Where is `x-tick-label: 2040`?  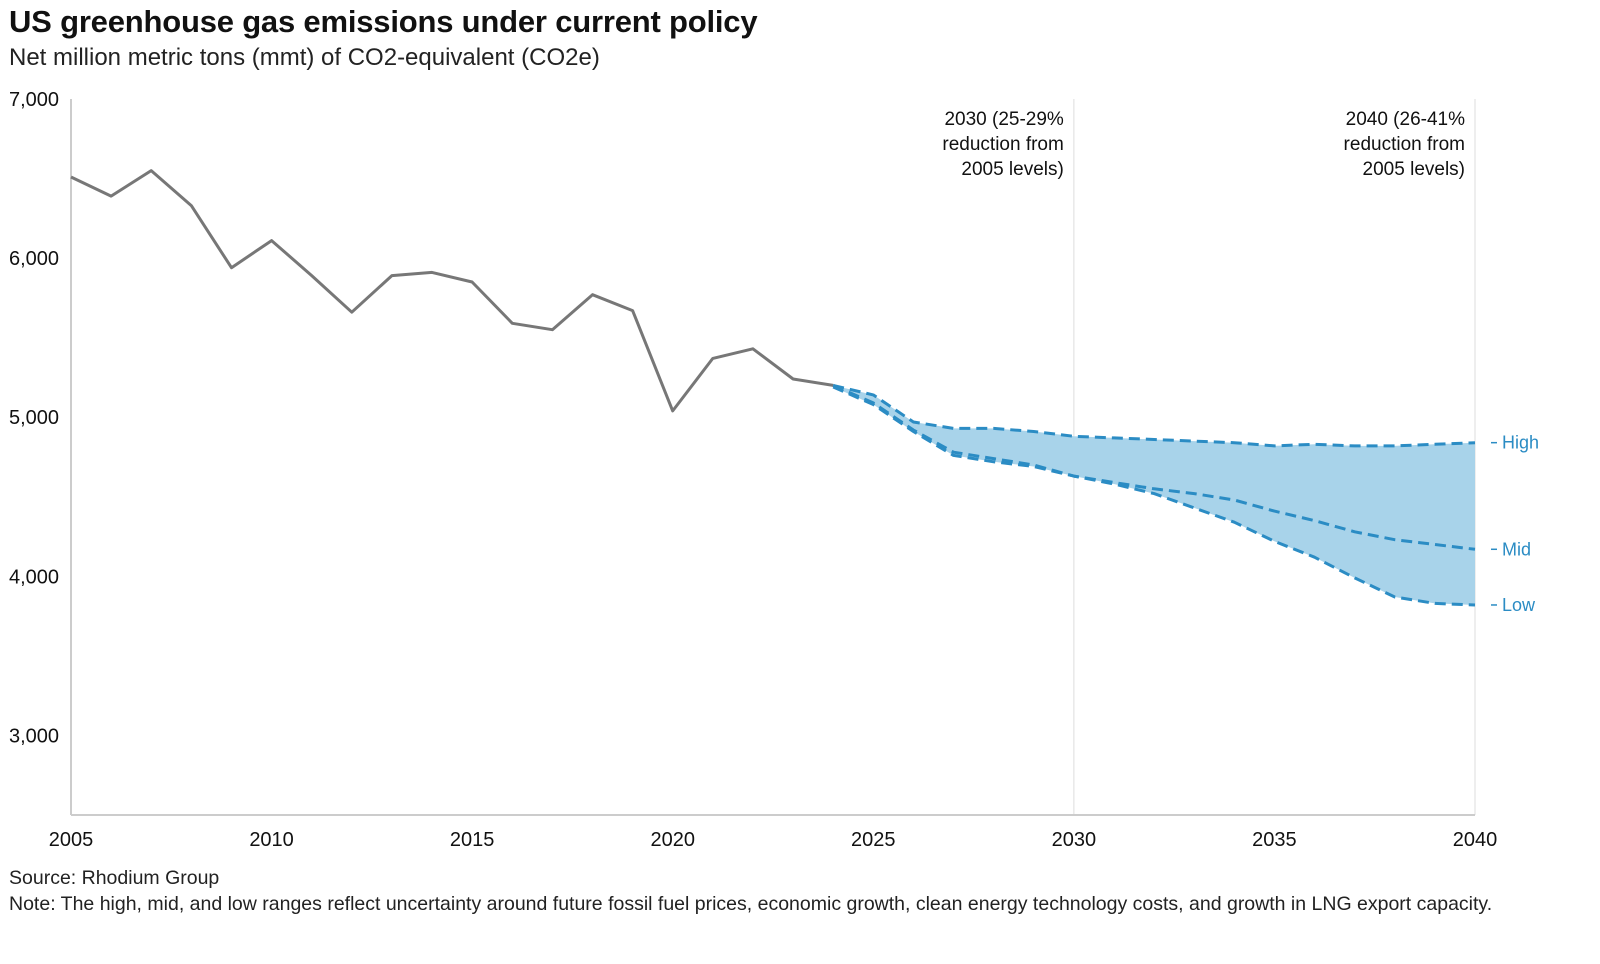 x-tick-label: 2040 is located at coordinates (1475, 840).